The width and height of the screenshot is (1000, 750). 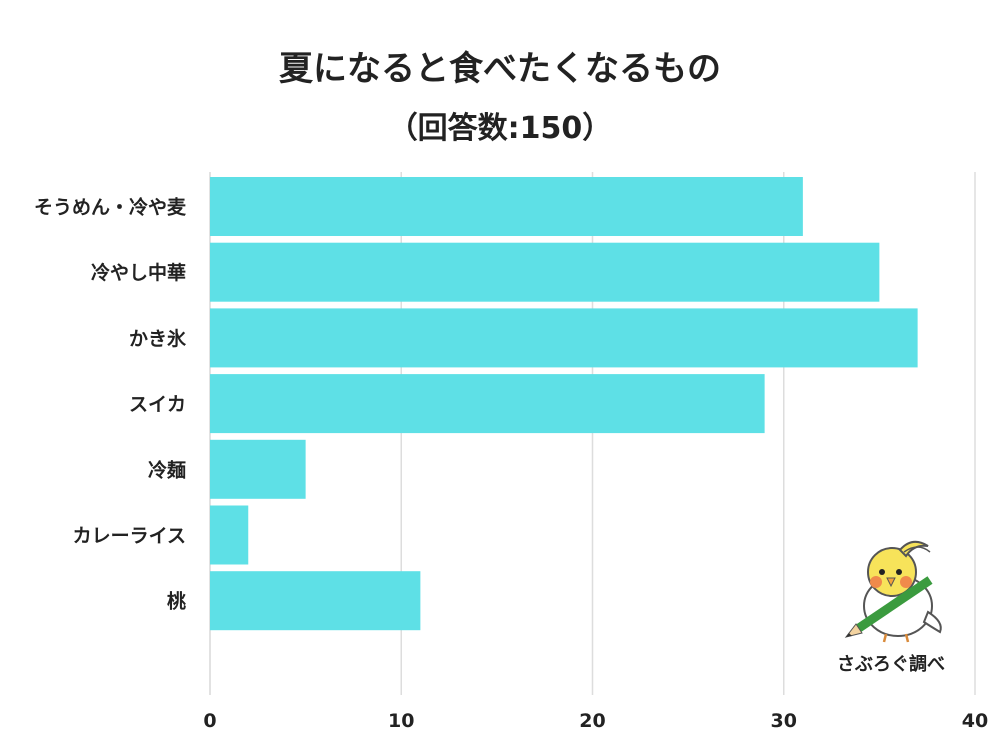 What do you see at coordinates (209, 721) in the screenshot?
I see `x-tick-label: 0` at bounding box center [209, 721].